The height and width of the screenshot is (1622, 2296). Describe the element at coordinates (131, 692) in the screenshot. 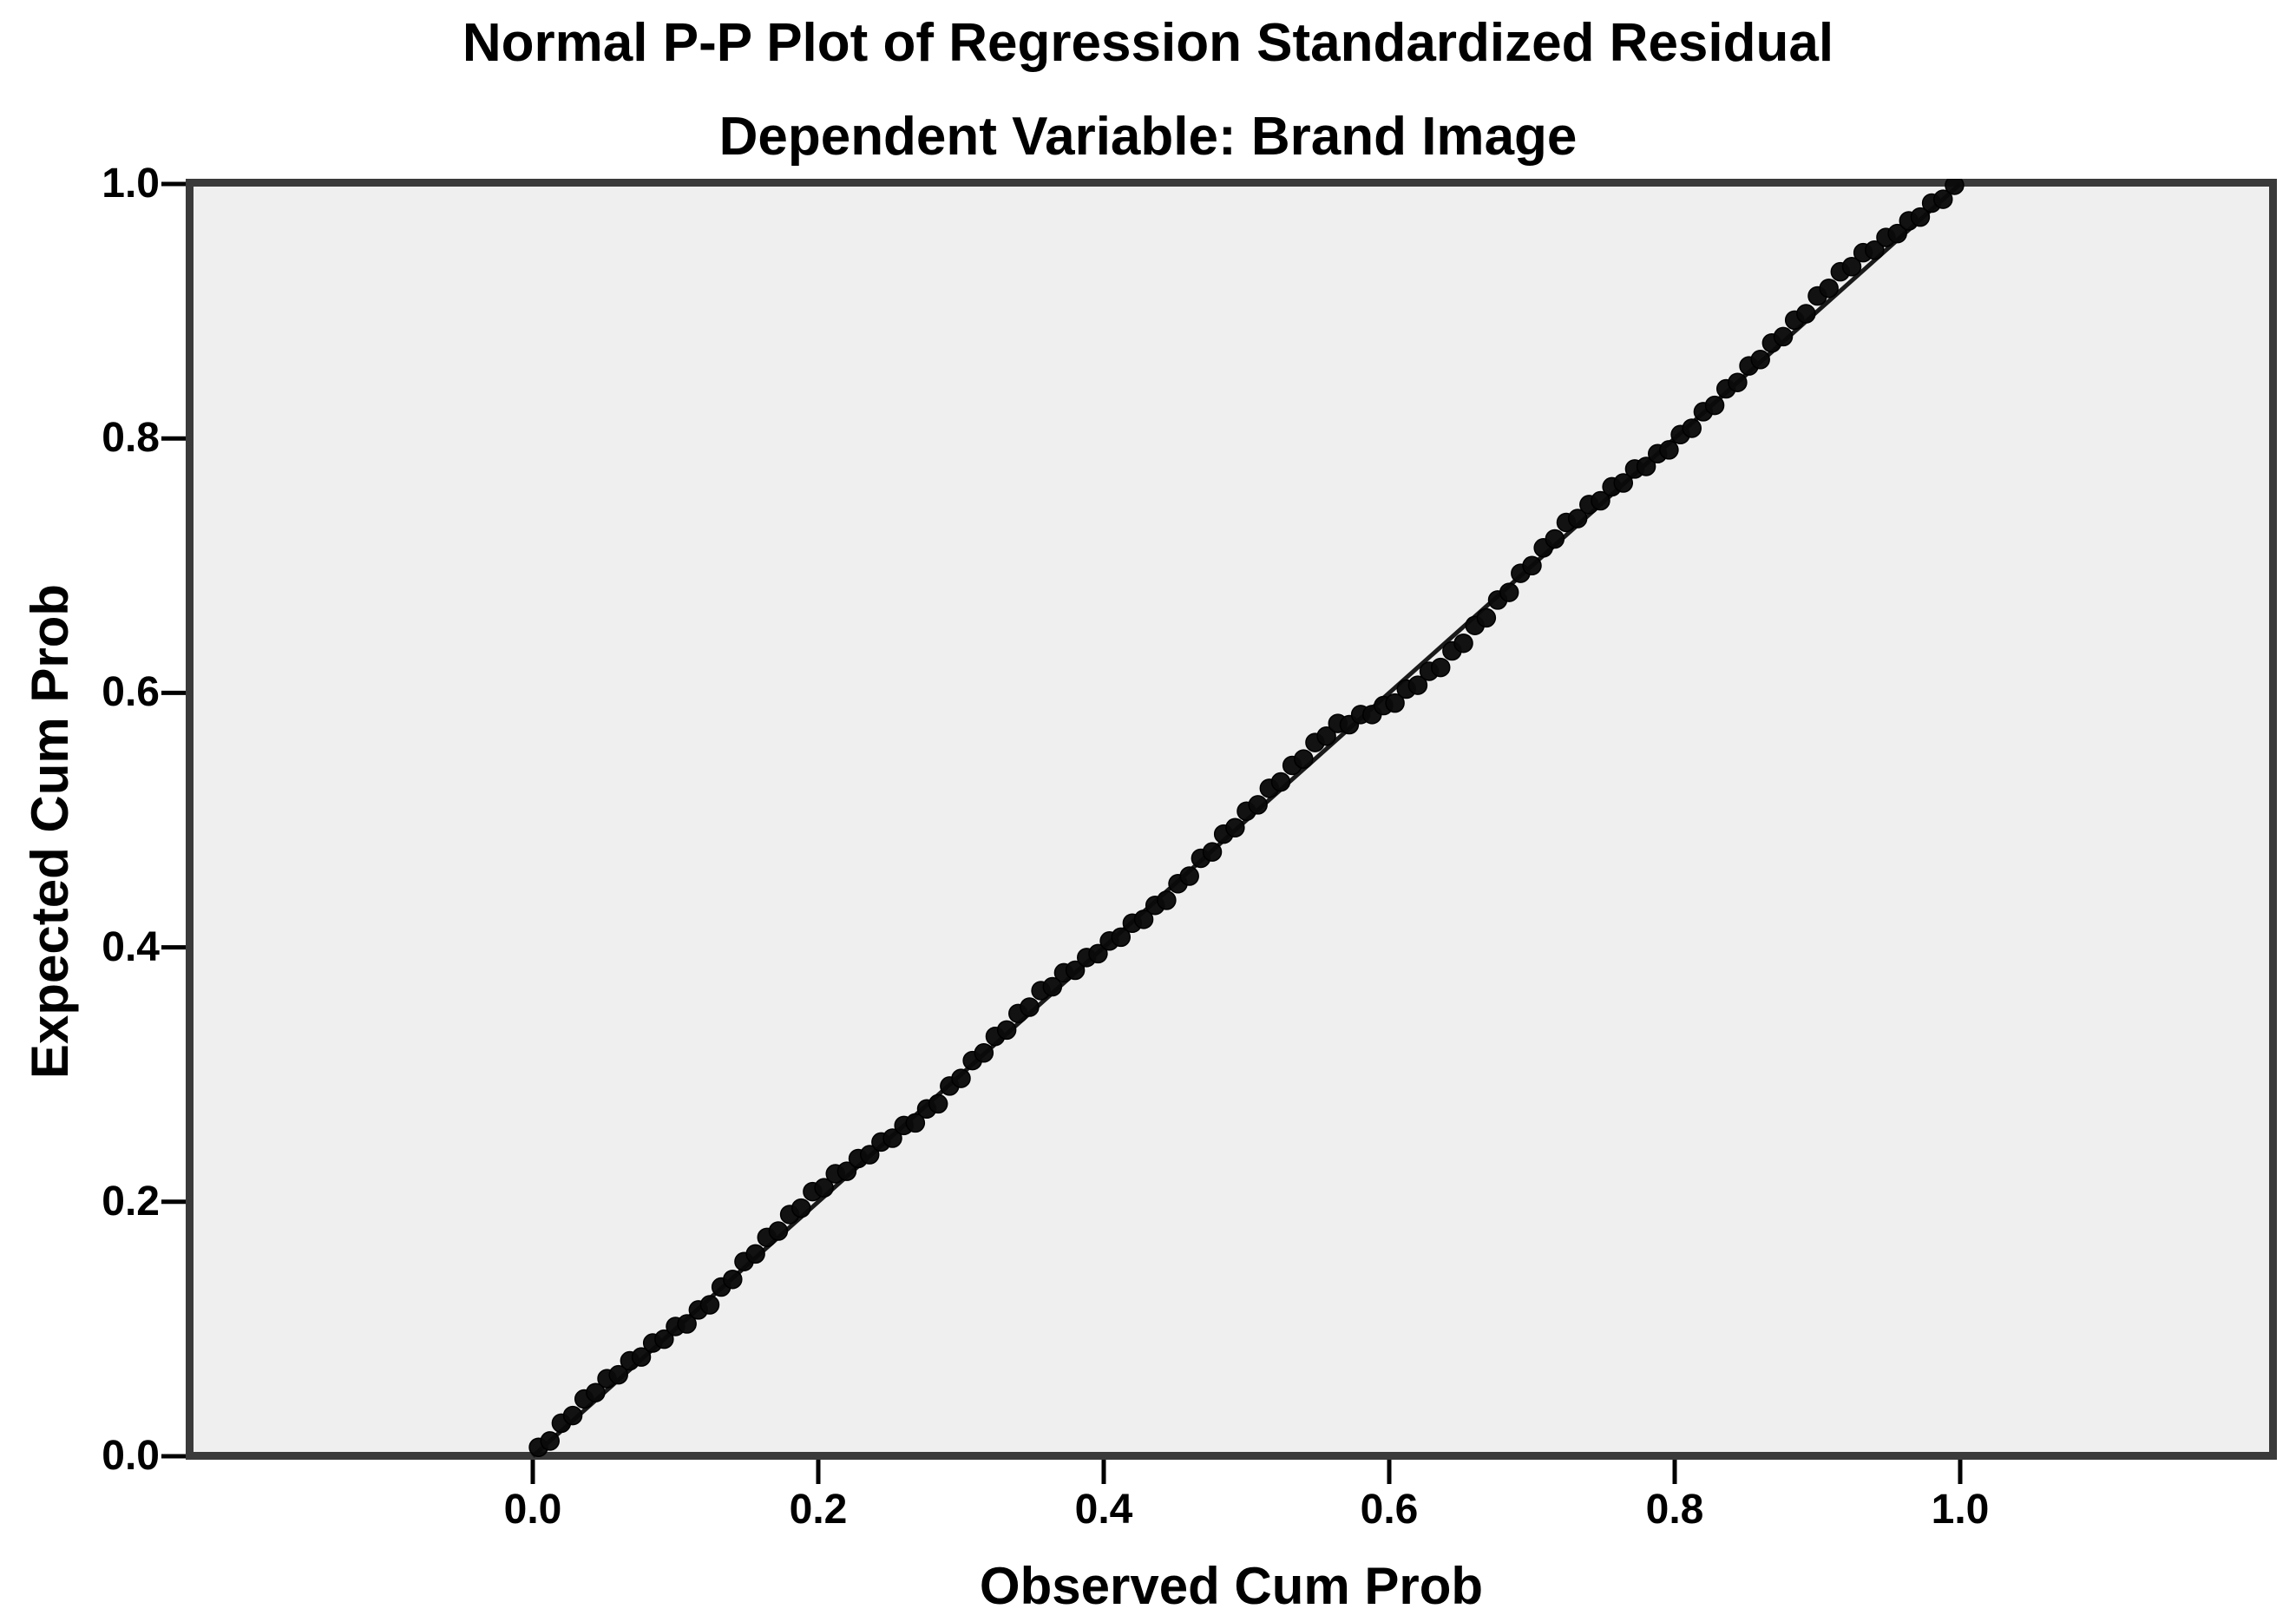

I see `y-tick-label: 0.6` at that location.